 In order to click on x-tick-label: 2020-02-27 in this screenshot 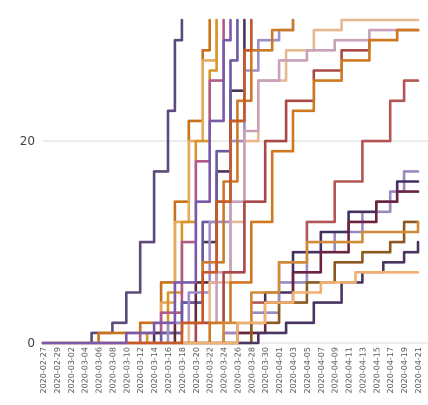, I will do `click(43, 370)`.